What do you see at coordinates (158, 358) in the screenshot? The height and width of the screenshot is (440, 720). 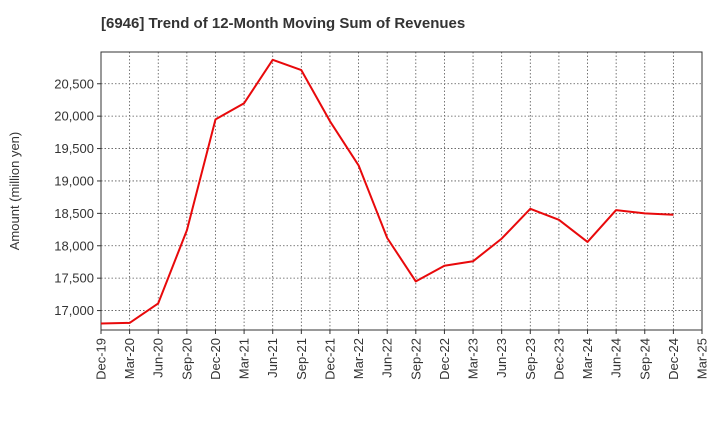 I see `x-tick-label: Jun-20` at bounding box center [158, 358].